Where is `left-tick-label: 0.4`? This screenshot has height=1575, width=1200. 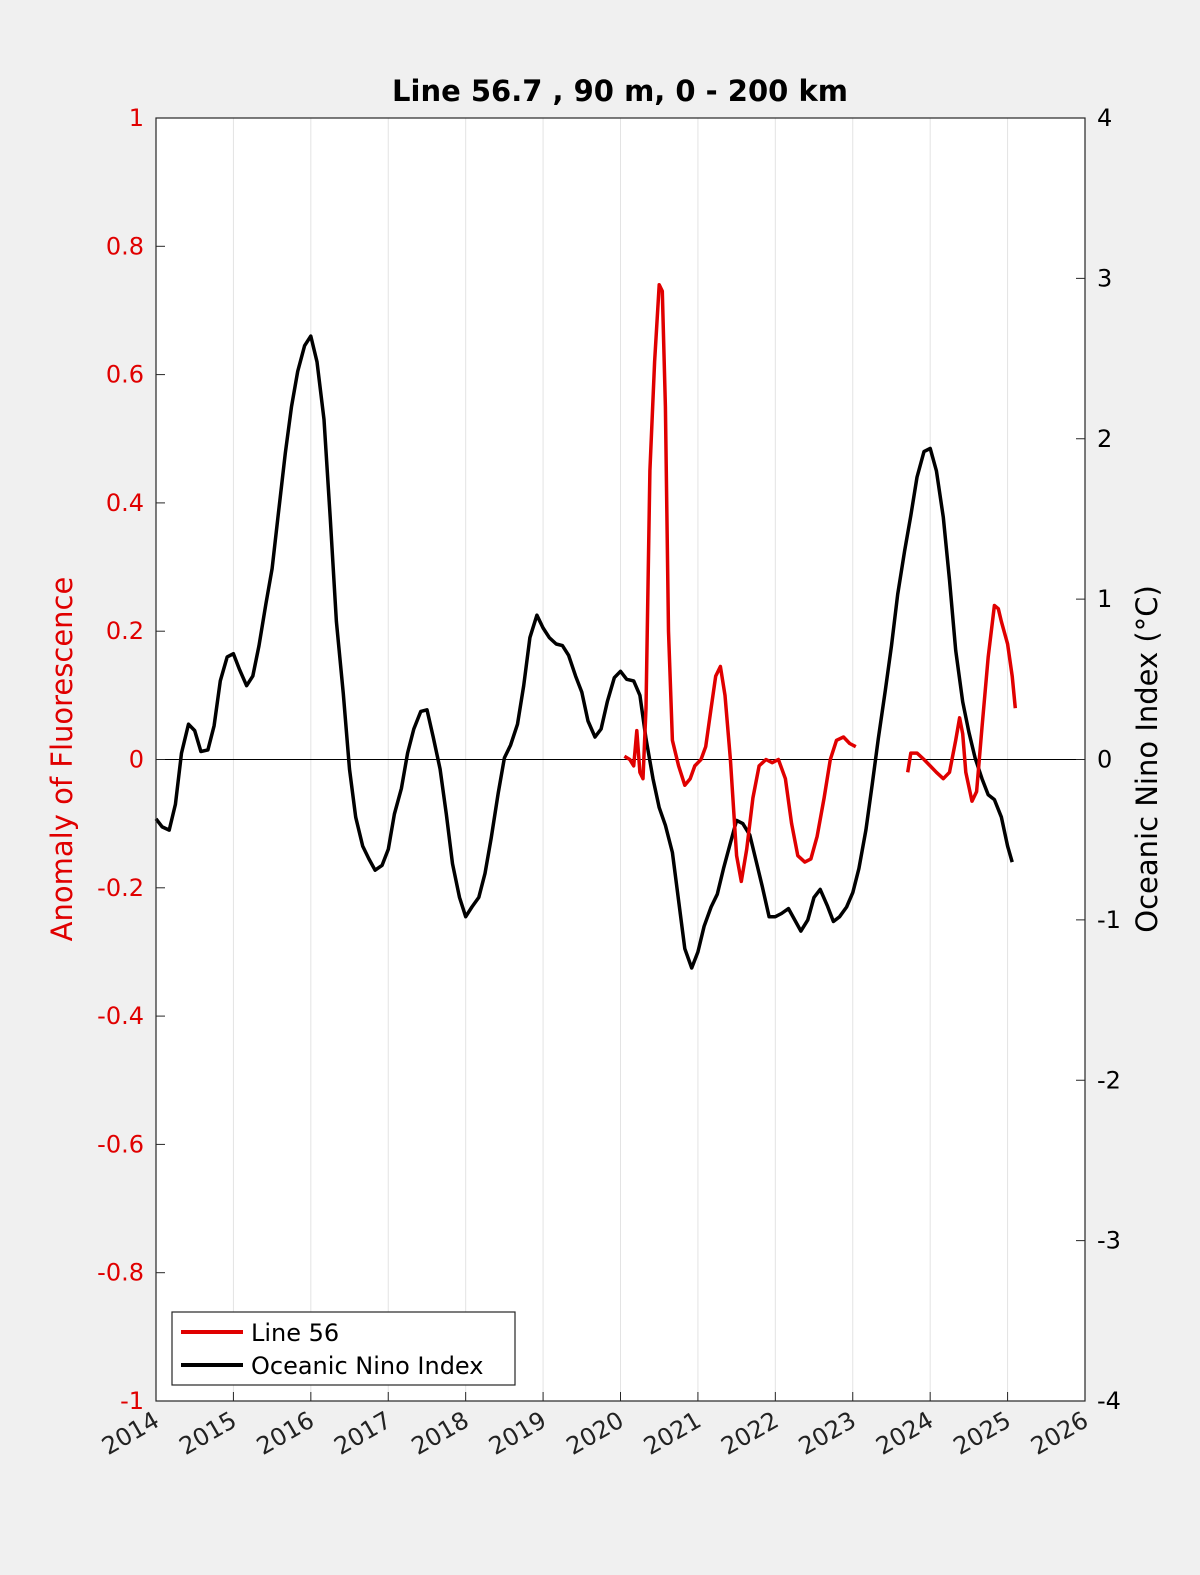
left-tick-label: 0.4 is located at coordinates (125, 503).